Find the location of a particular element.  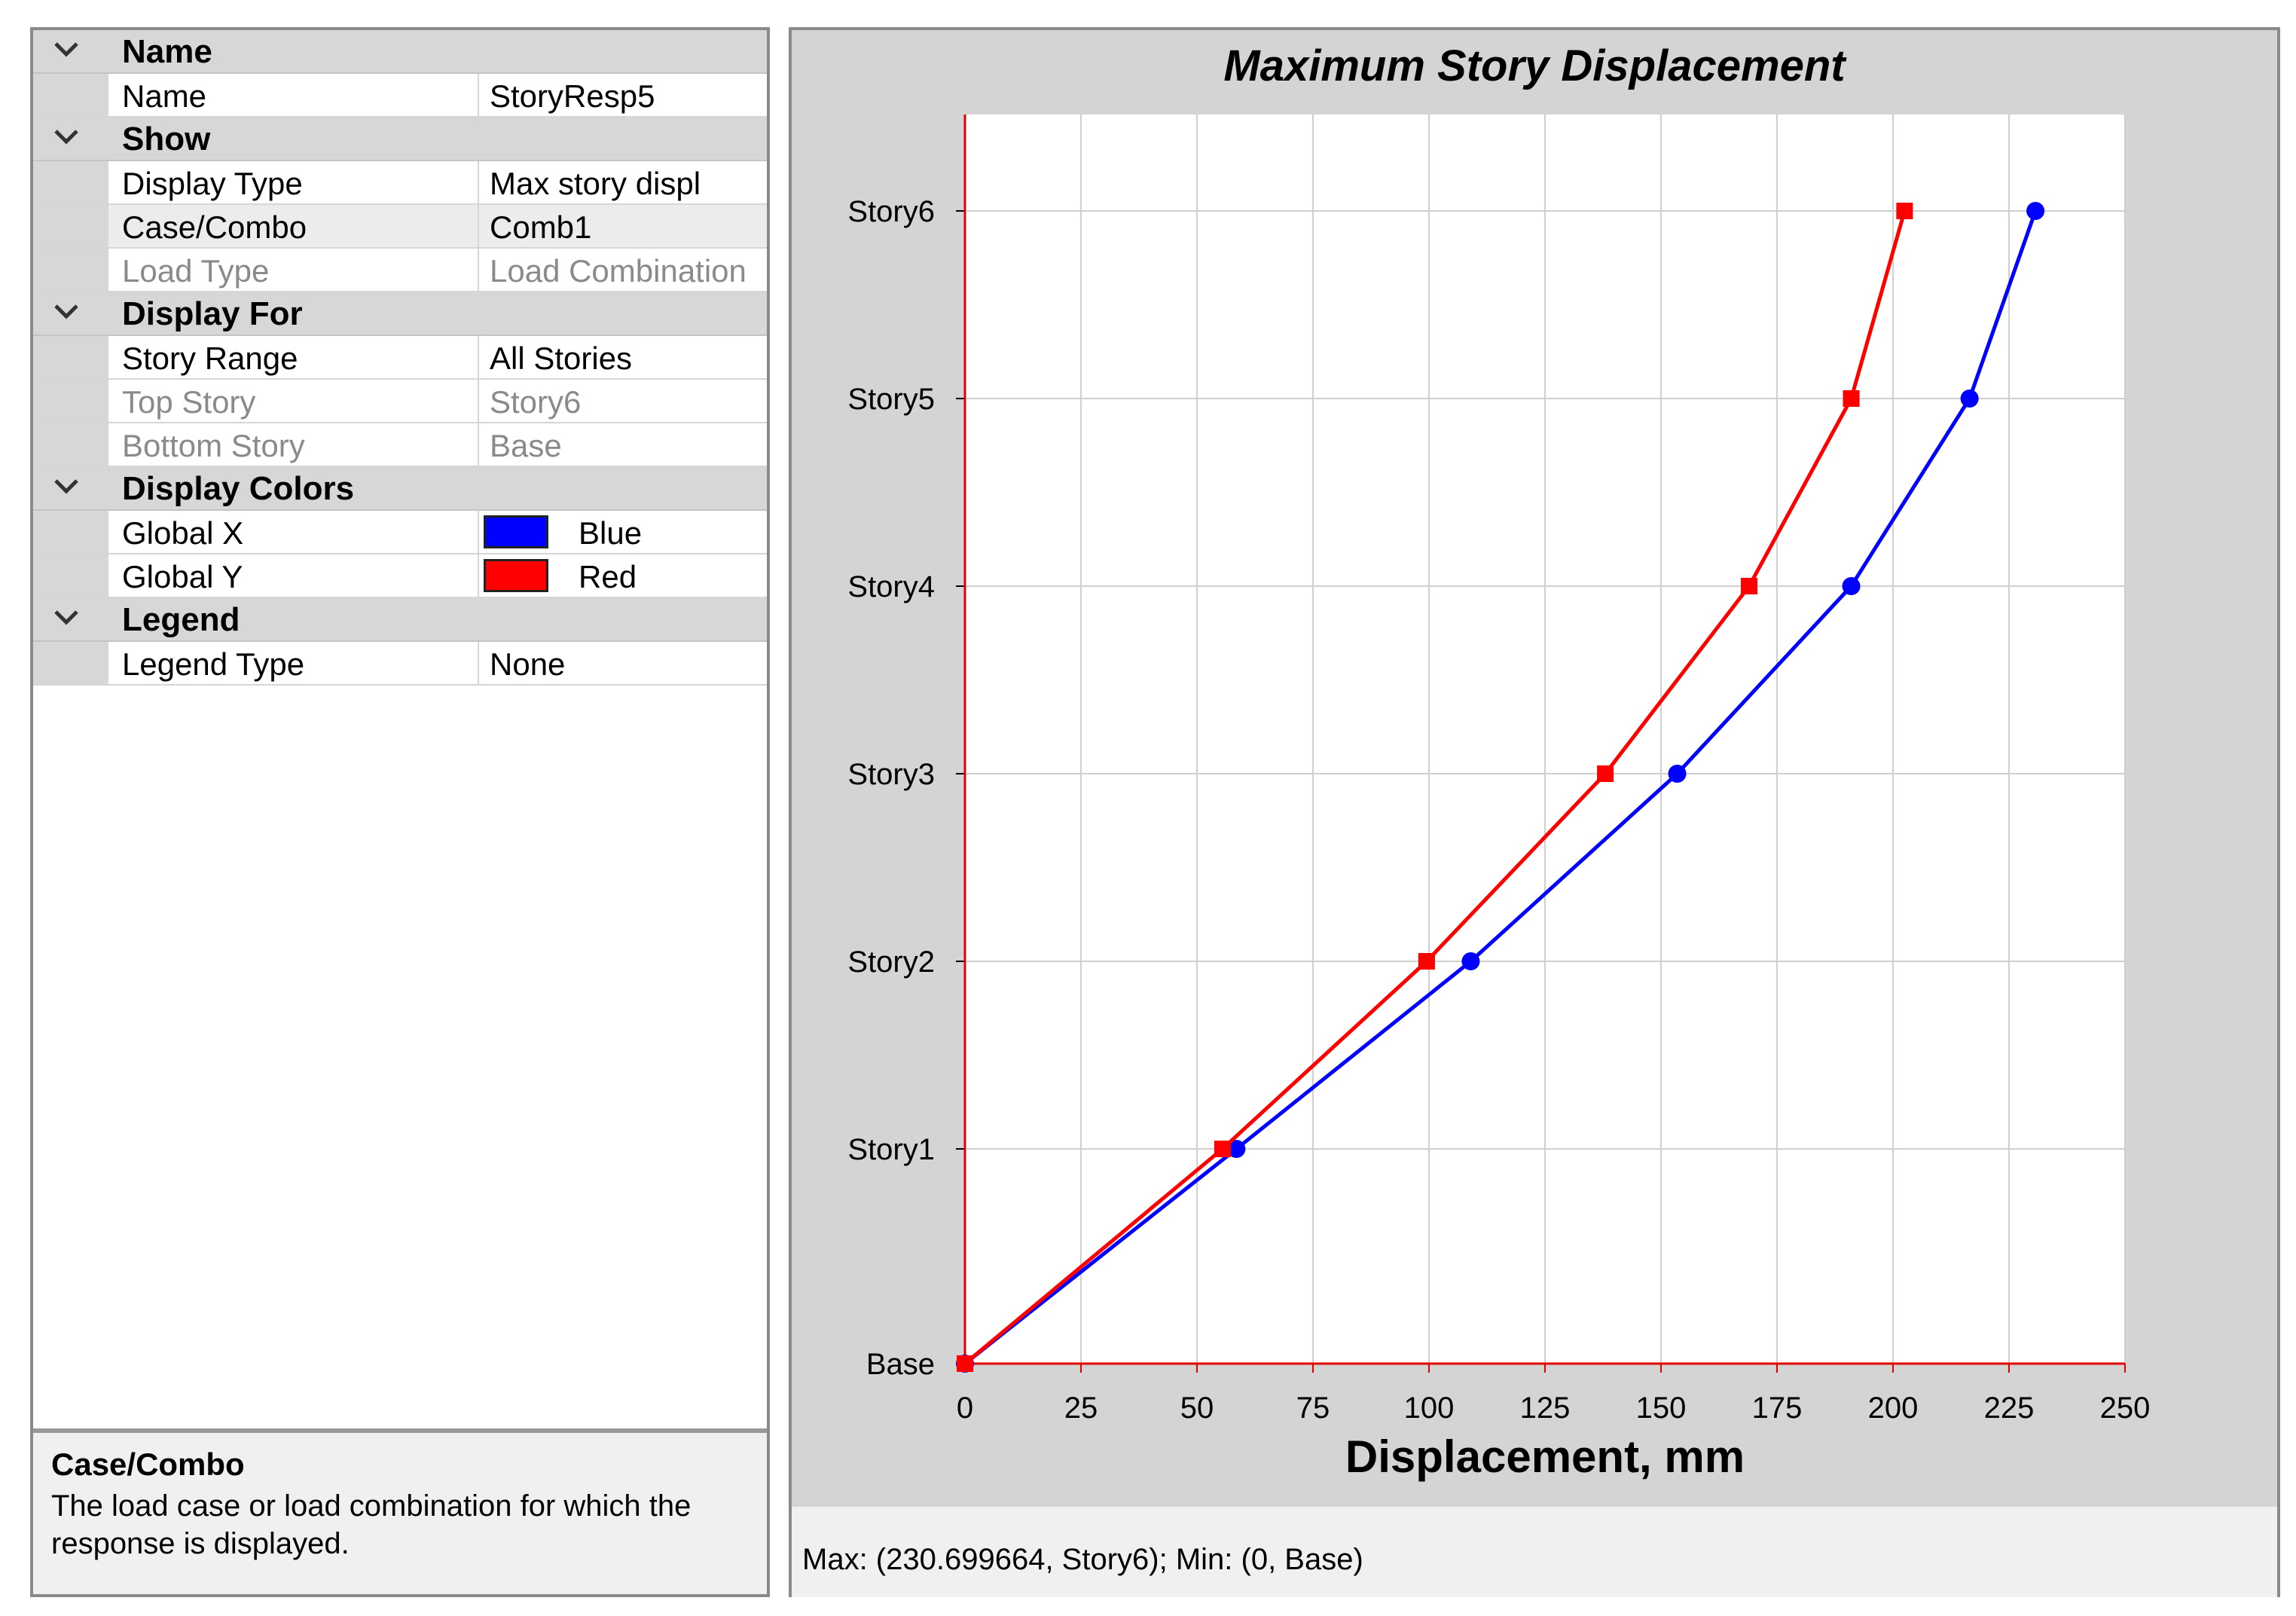

property-row-top-story: Top Story Story6 is located at coordinates (400, 401).